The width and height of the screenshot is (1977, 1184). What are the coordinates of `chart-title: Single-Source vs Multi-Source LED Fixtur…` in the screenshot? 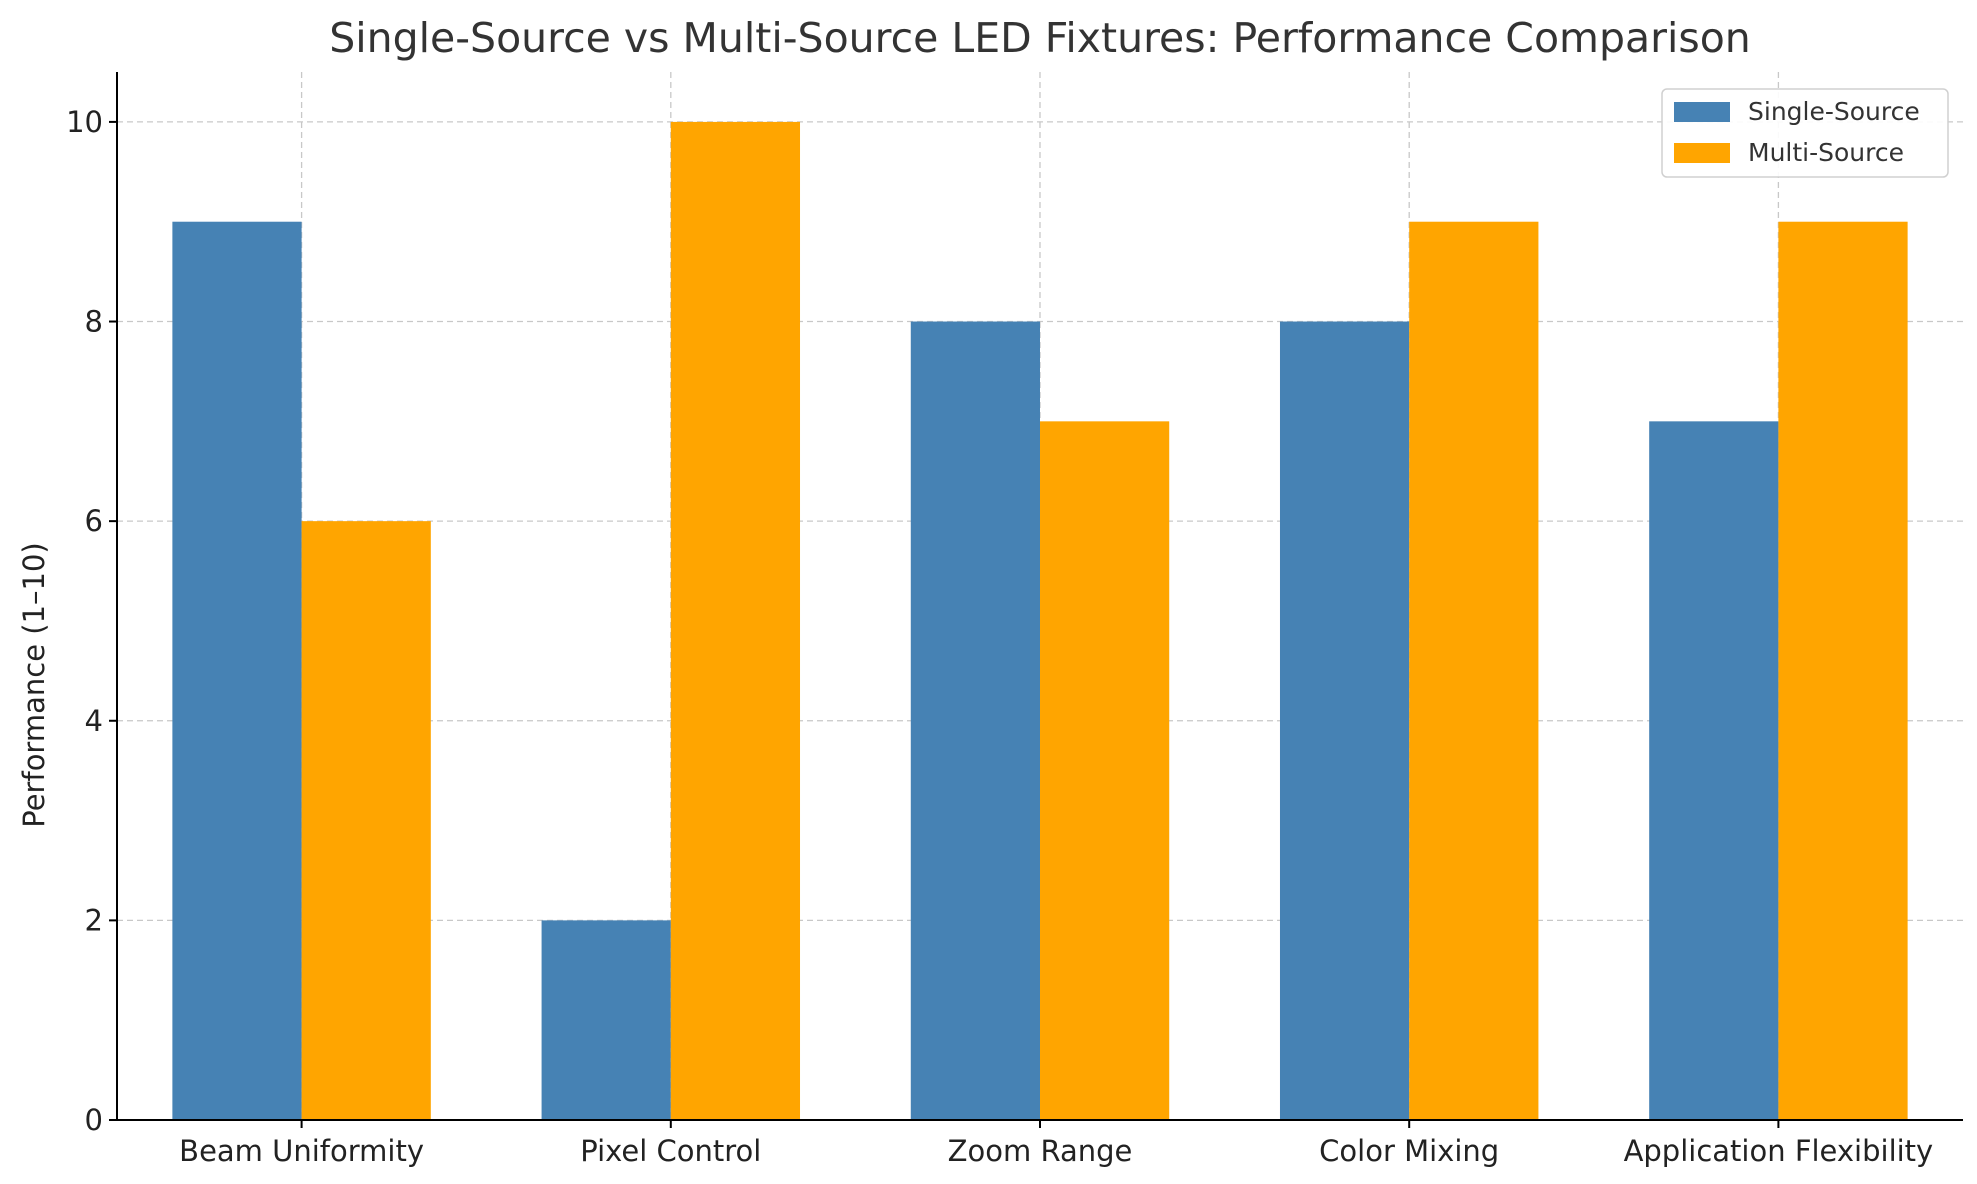 It's located at (1040, 38).